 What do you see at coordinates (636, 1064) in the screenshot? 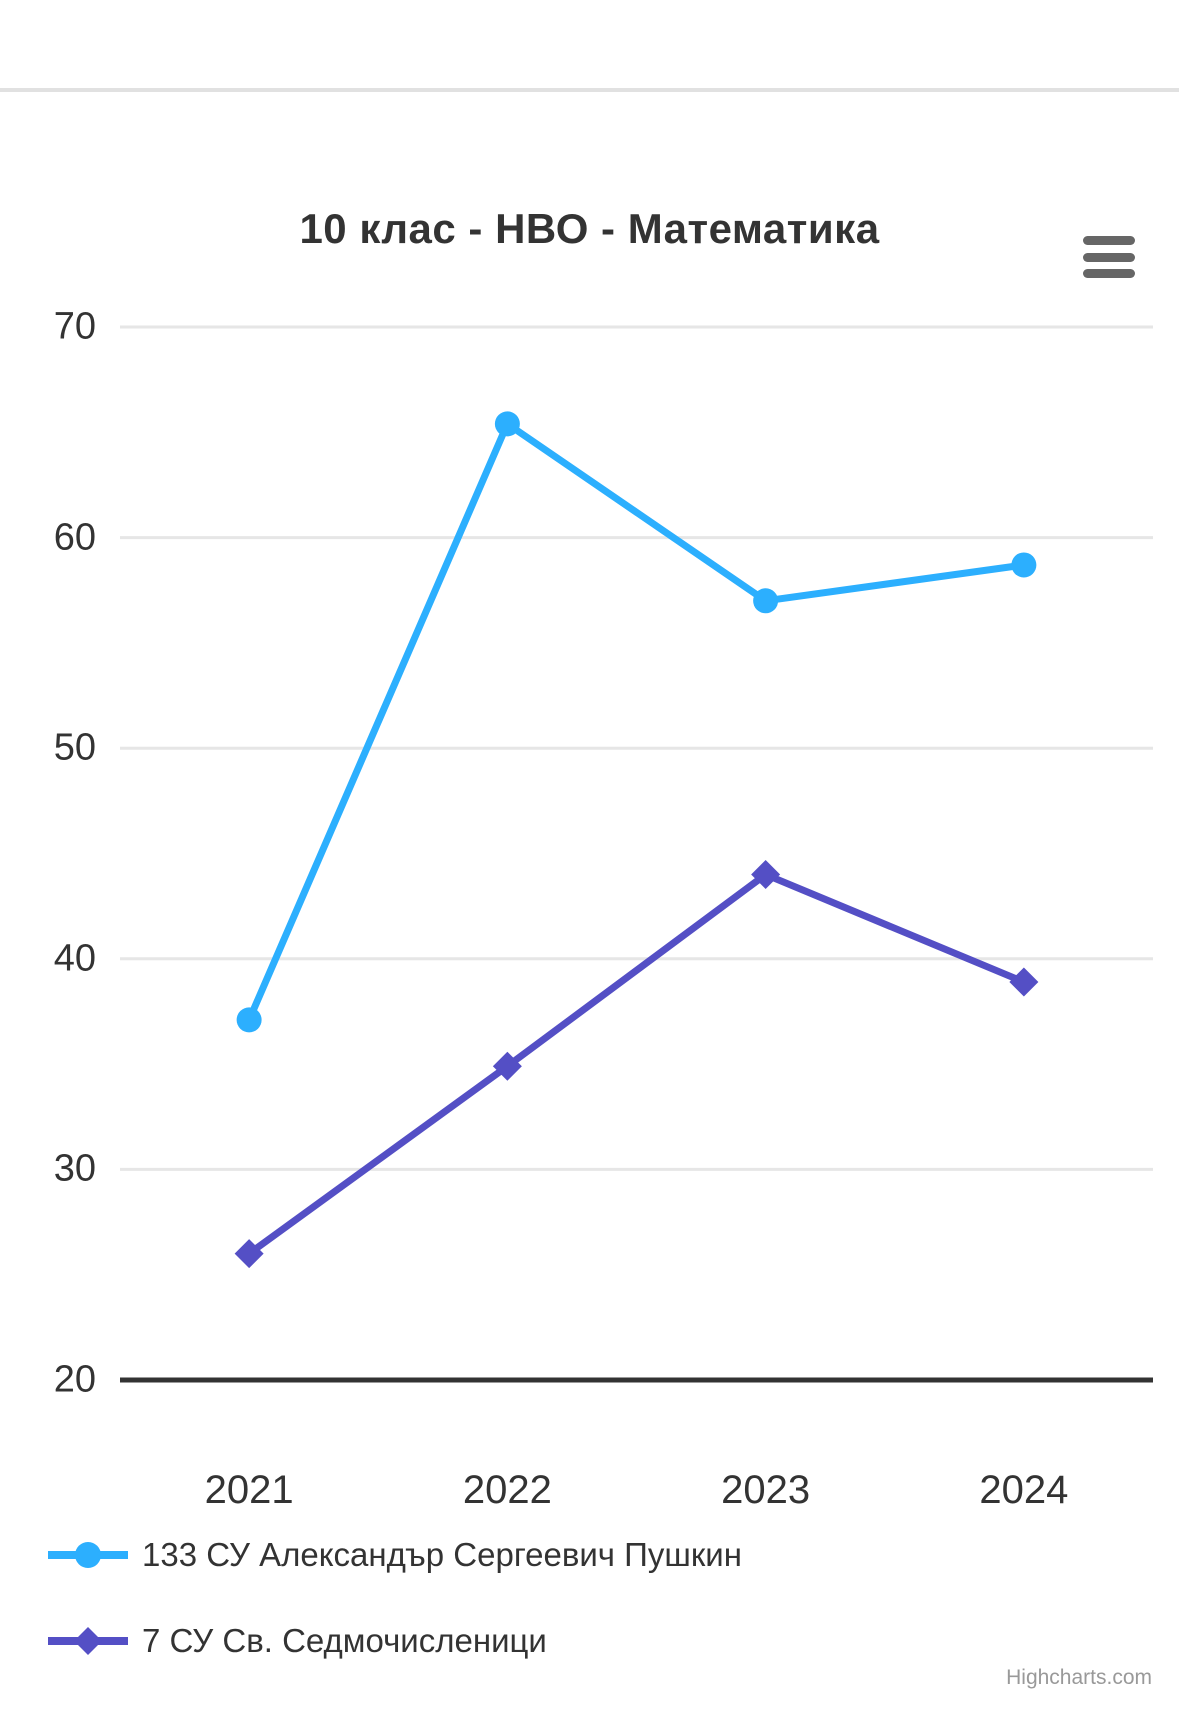
I see `series-line` at bounding box center [636, 1064].